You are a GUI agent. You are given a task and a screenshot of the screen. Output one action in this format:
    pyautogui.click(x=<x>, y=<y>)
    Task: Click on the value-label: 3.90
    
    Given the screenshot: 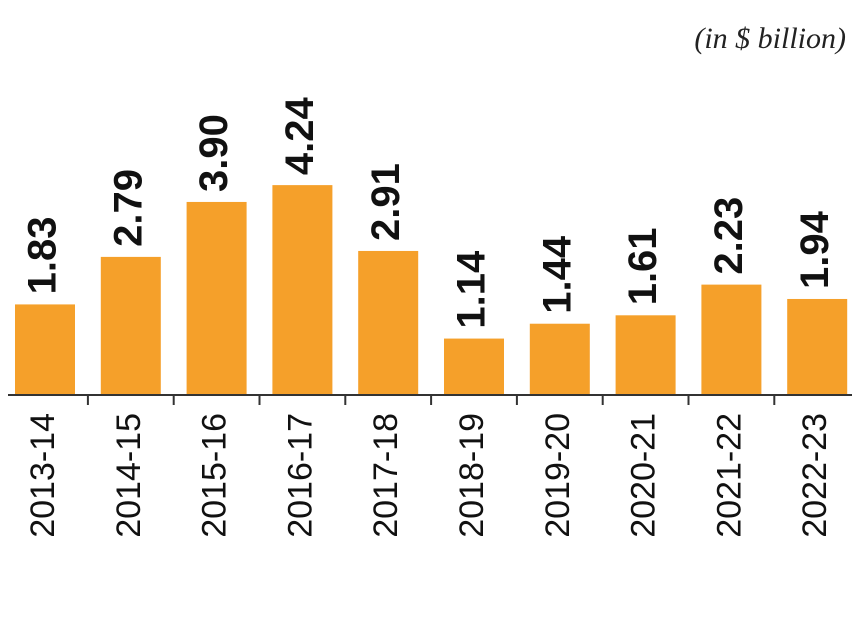 What is the action you would take?
    pyautogui.click(x=214, y=153)
    